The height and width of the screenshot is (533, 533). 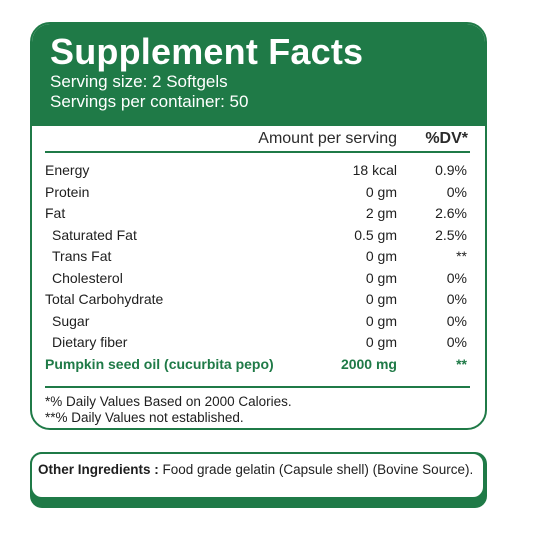 I want to click on footnote: **% Daily Values not established., so click(x=144, y=417).